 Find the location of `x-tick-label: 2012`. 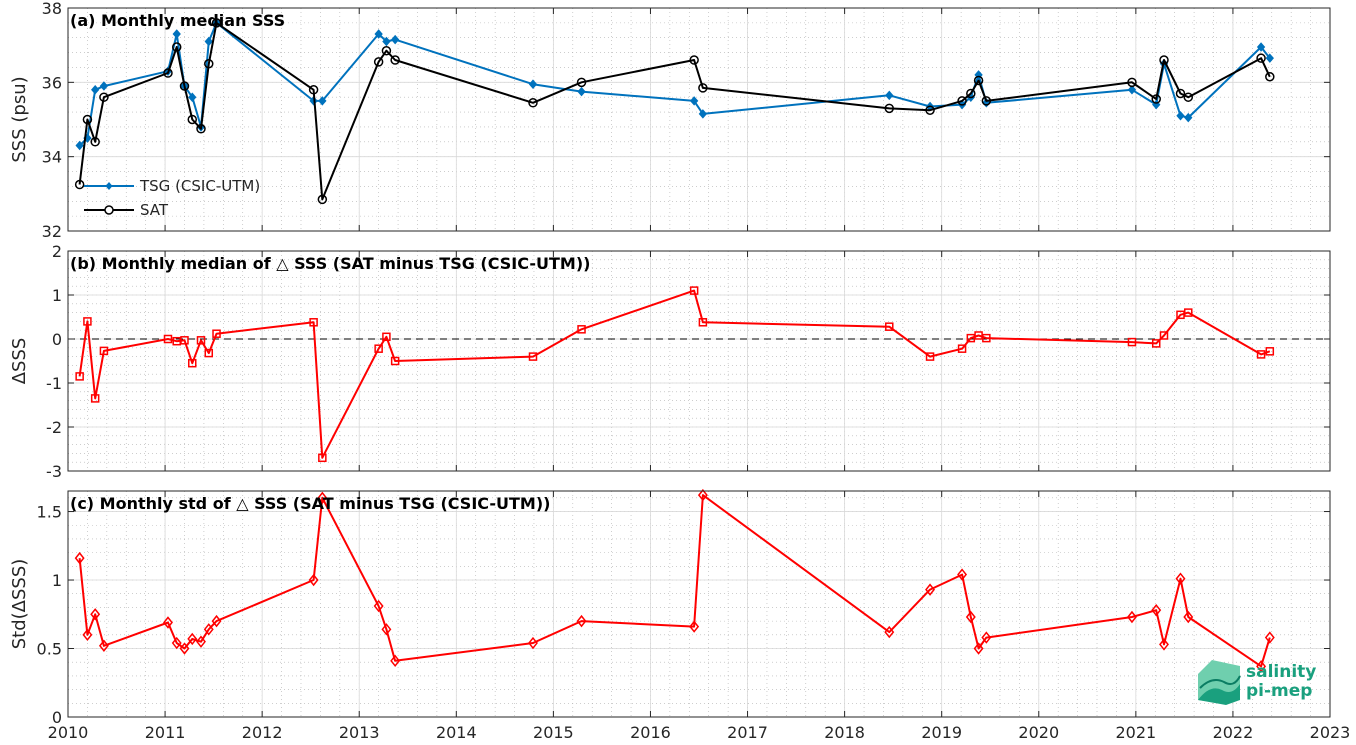

x-tick-label: 2012 is located at coordinates (262, 732).